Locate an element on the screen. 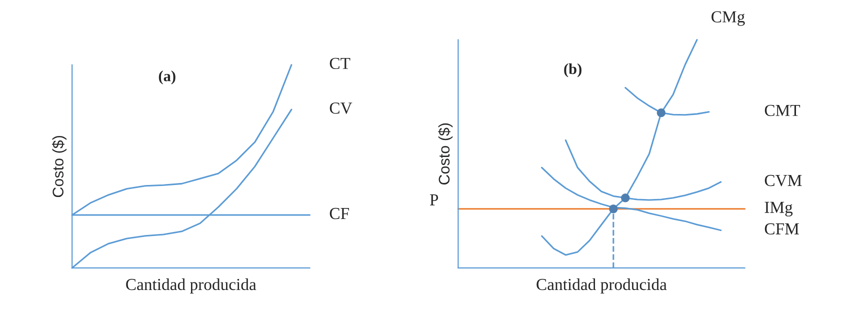 This screenshot has height=326, width=858. chart-title: (a) is located at coordinates (167, 77).